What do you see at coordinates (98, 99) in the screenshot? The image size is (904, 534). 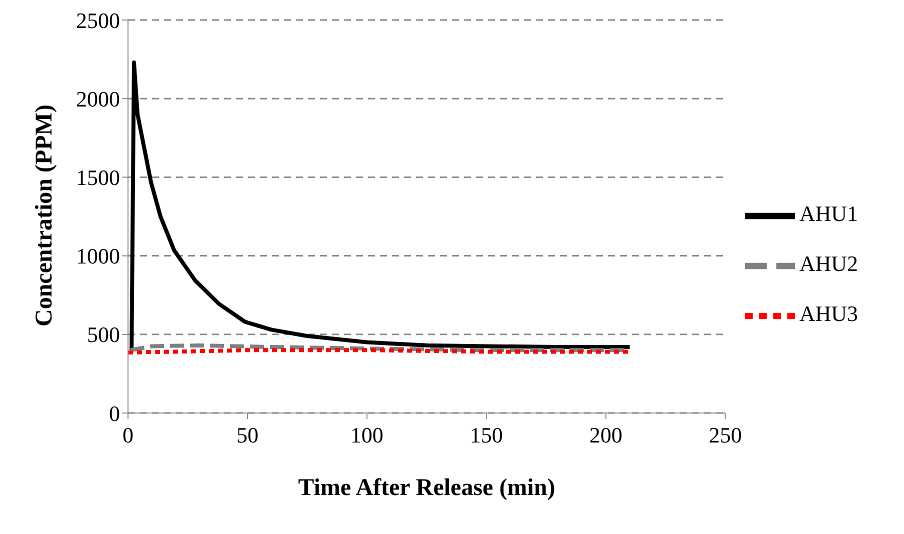 I see `y-tick-label: 2000` at bounding box center [98, 99].